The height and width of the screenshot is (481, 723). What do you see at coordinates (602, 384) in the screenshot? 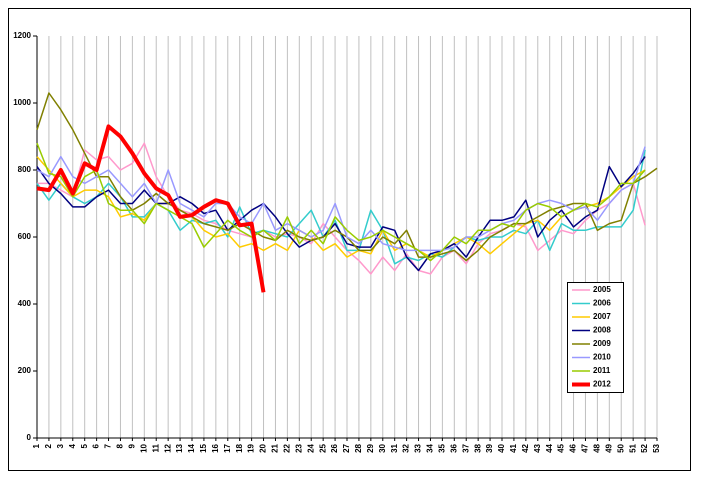
I see `legend-label: 2012` at bounding box center [602, 384].